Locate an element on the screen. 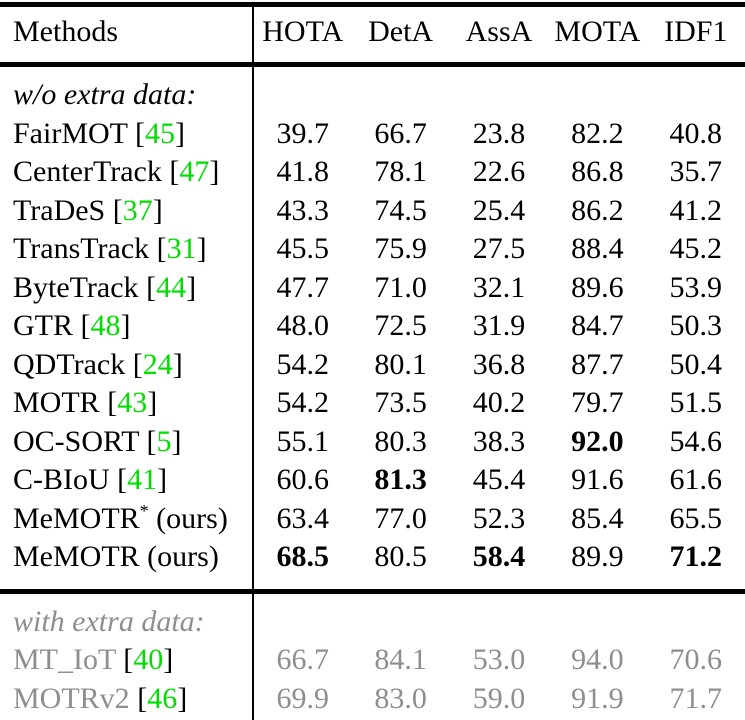 This screenshot has height=720, width=745. citation-link: [37] is located at coordinates (134, 210).